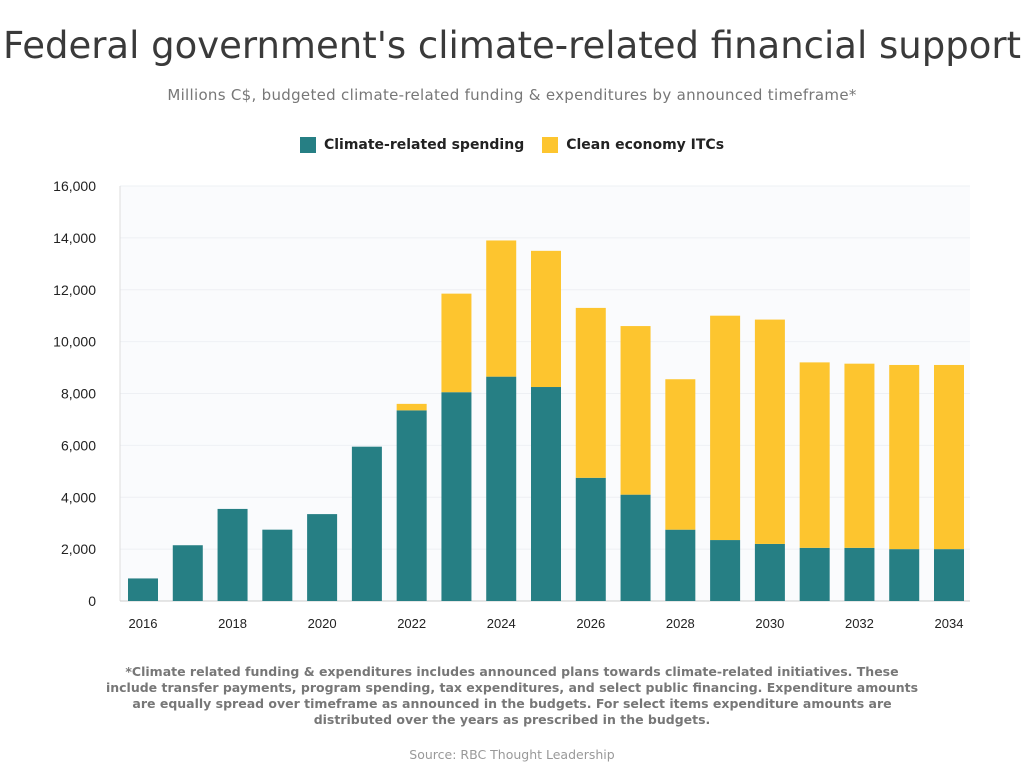 The width and height of the screenshot is (1024, 769). What do you see at coordinates (546, 319) in the screenshot?
I see `bar-itcs-2025` at bounding box center [546, 319].